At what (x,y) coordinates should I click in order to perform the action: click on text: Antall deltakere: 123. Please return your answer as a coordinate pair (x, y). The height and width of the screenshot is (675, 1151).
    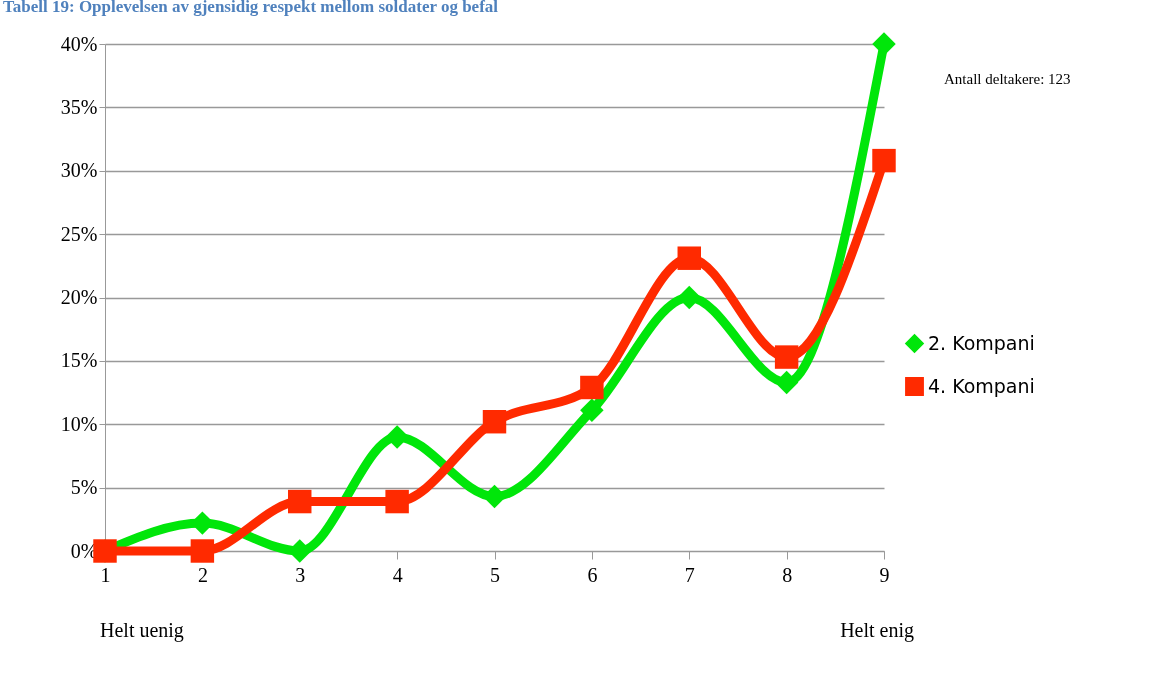
    Looking at the image, I should click on (1007, 79).